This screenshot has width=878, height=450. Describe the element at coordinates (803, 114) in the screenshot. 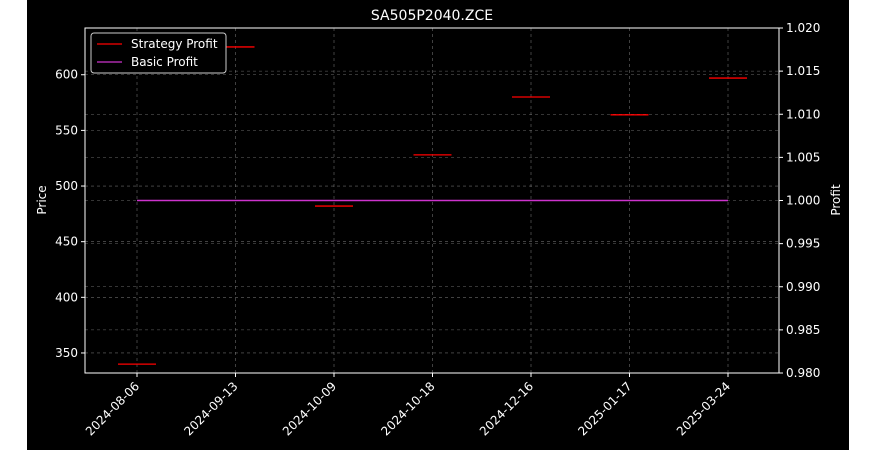

I see `right-tick-label: 1.010` at that location.